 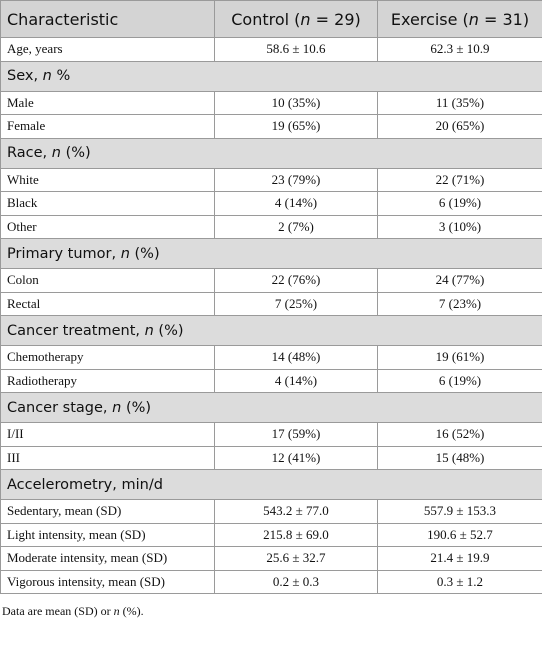 I want to click on data-row: I/II 17 (59%) 16 (52%), so click(x=271, y=434).